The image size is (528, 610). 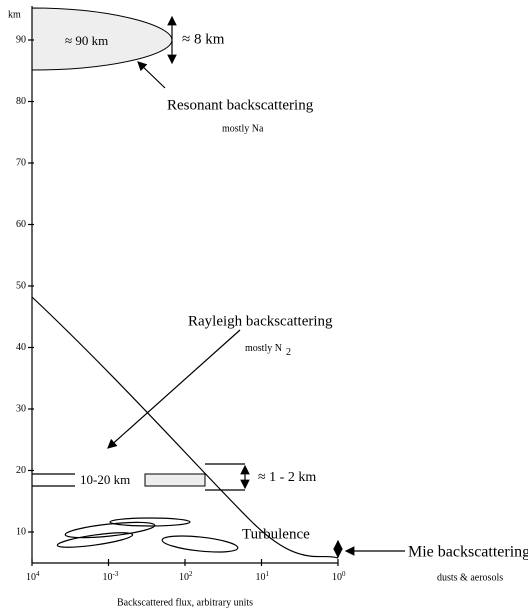 What do you see at coordinates (21, 39) in the screenshot?
I see `y-tick-label: 90` at bounding box center [21, 39].